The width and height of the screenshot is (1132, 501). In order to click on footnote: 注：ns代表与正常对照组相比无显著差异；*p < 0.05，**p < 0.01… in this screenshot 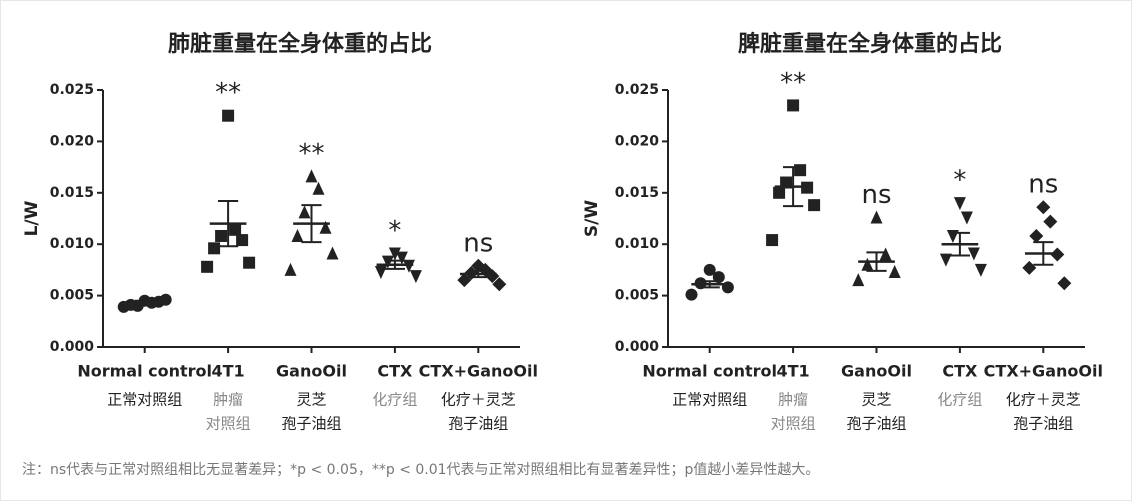, I will do `click(420, 470)`.